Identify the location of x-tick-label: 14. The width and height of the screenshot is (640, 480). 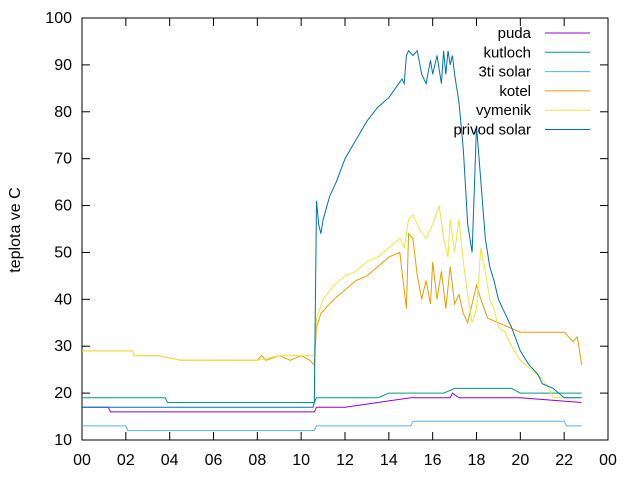
(389, 460).